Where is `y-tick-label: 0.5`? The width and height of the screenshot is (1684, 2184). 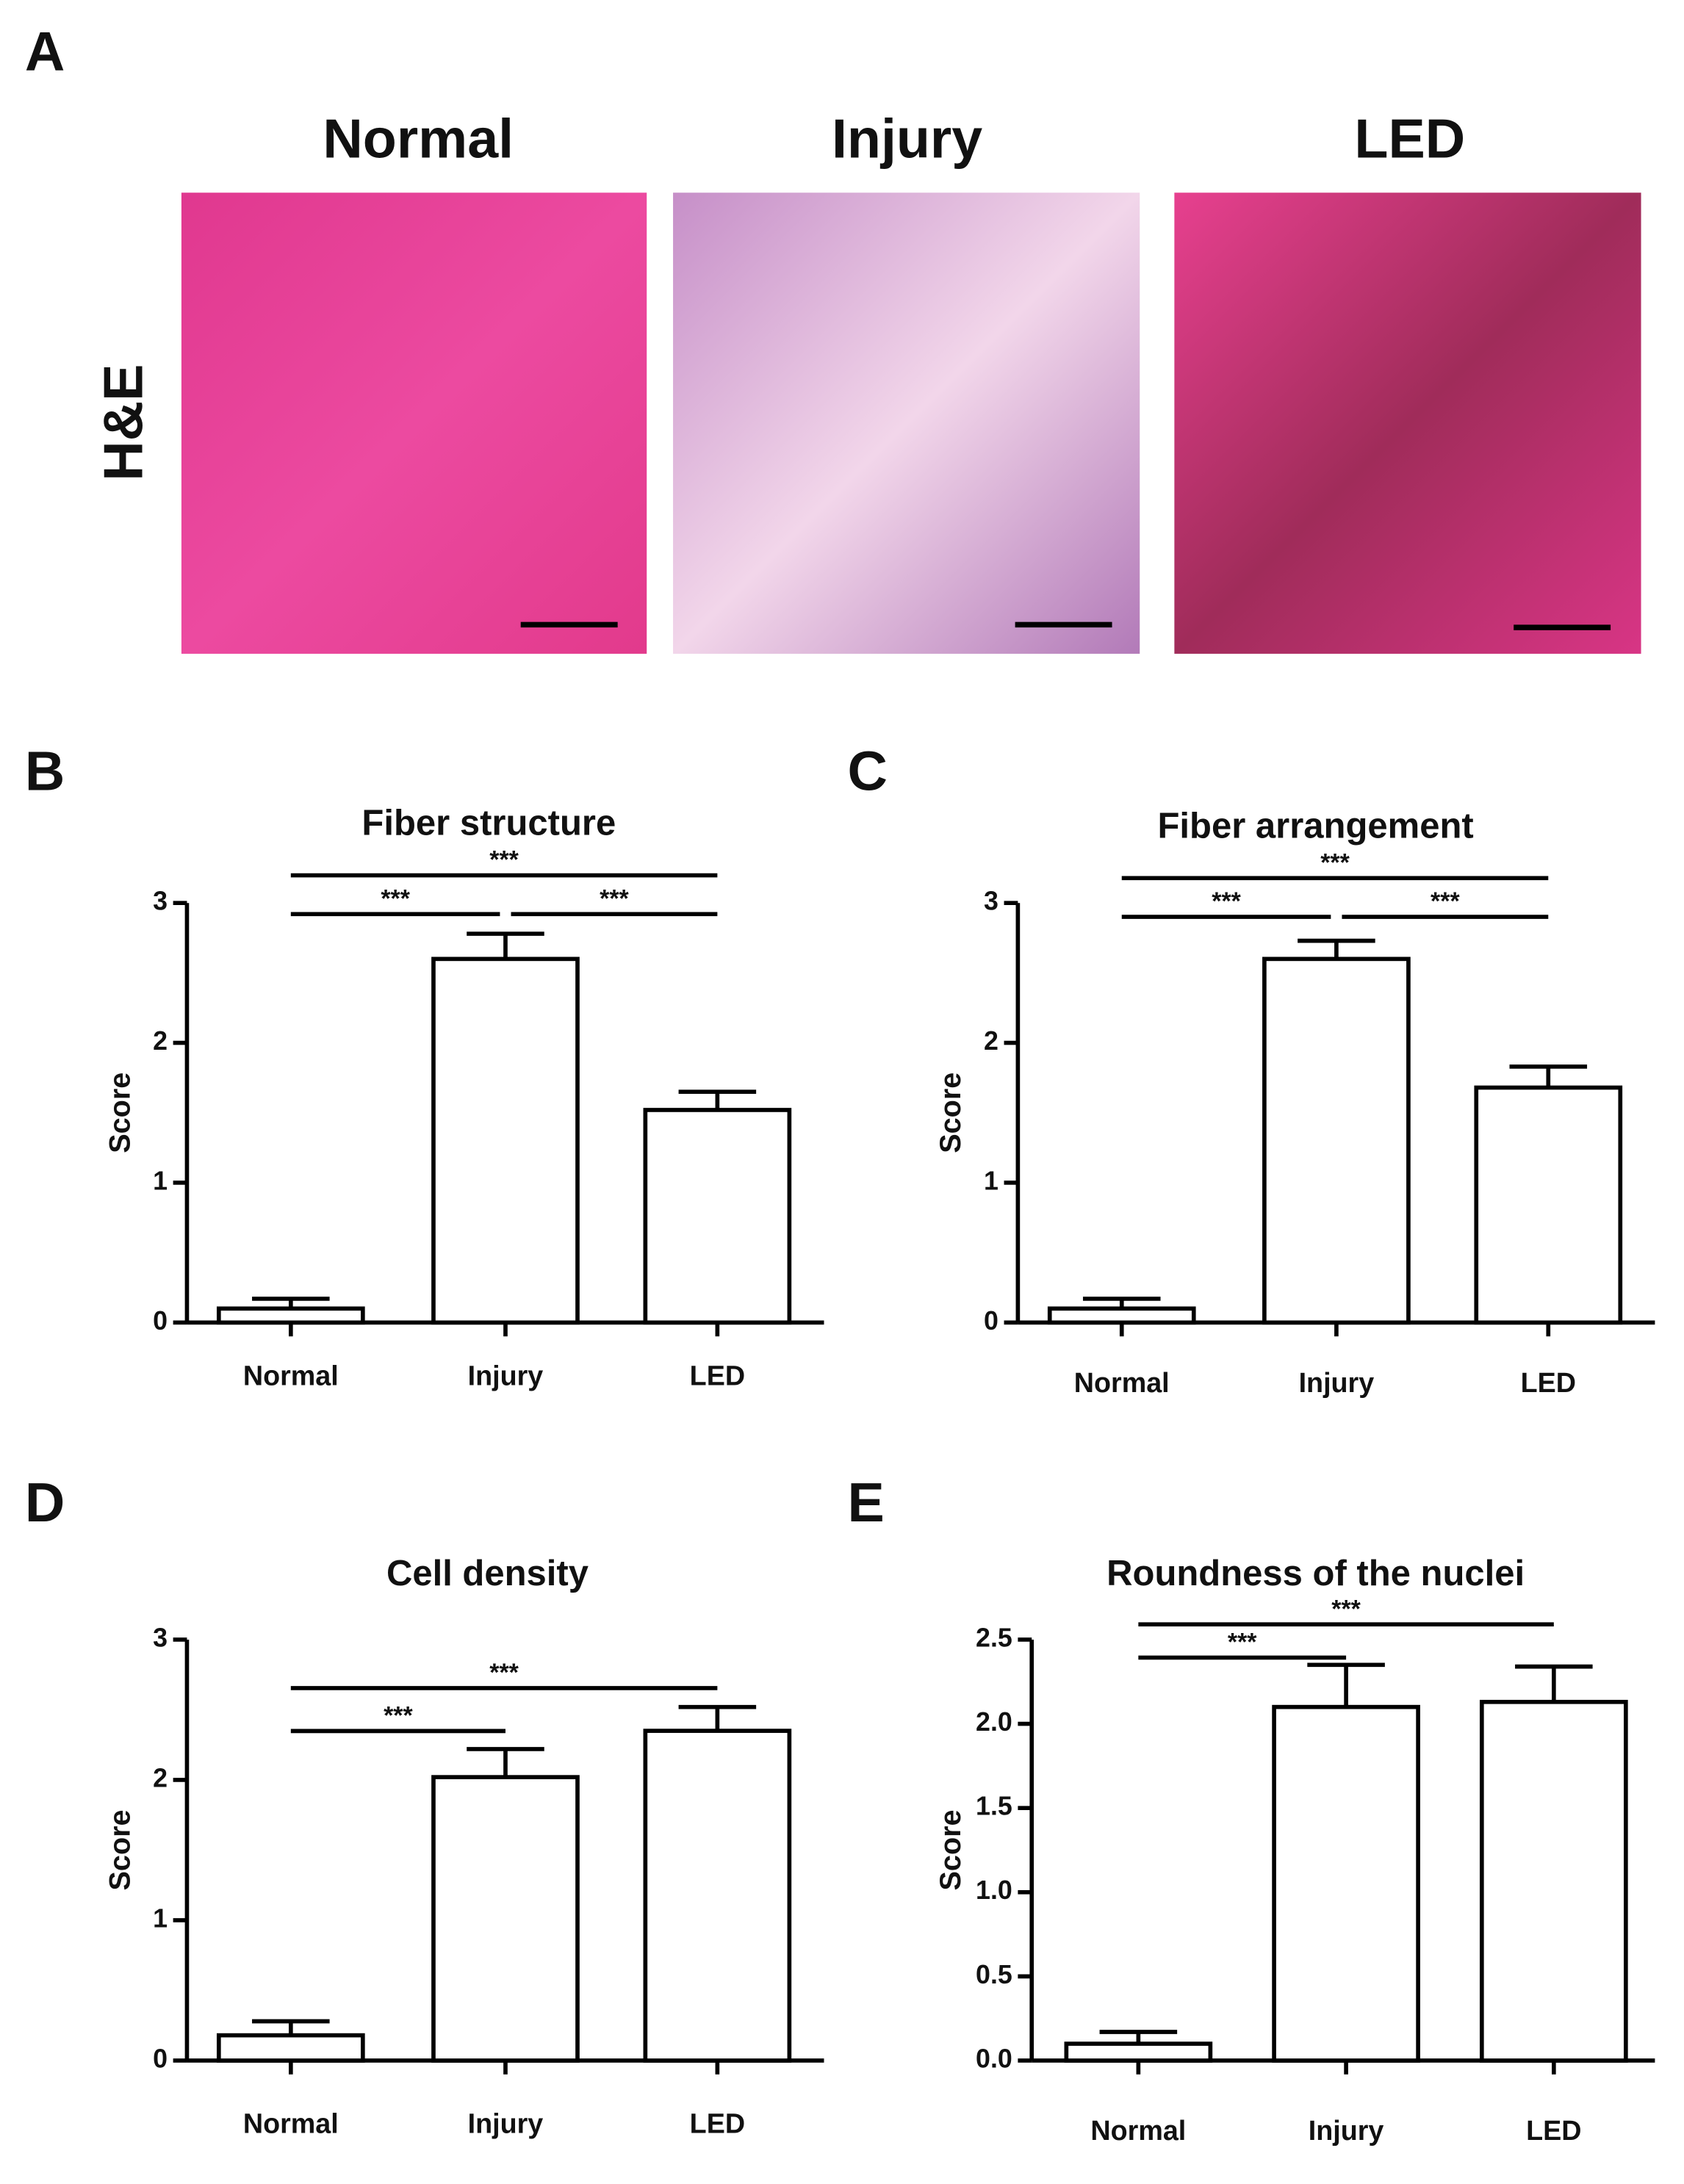 y-tick-label: 0.5 is located at coordinates (994, 1974).